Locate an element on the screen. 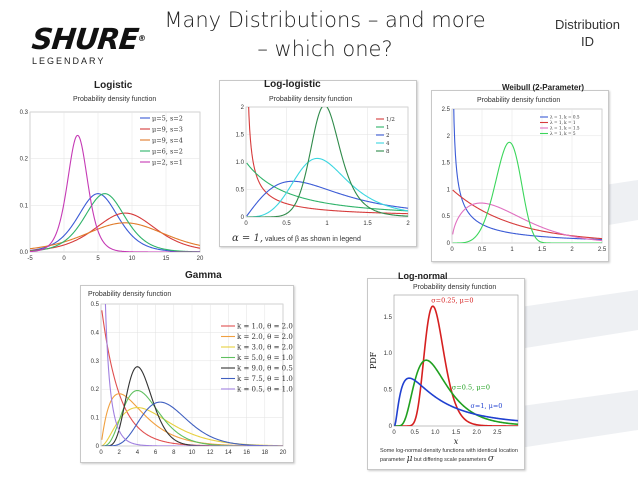 This screenshot has height=479, width=638. x-tick-label: 18 is located at coordinates (264, 453).